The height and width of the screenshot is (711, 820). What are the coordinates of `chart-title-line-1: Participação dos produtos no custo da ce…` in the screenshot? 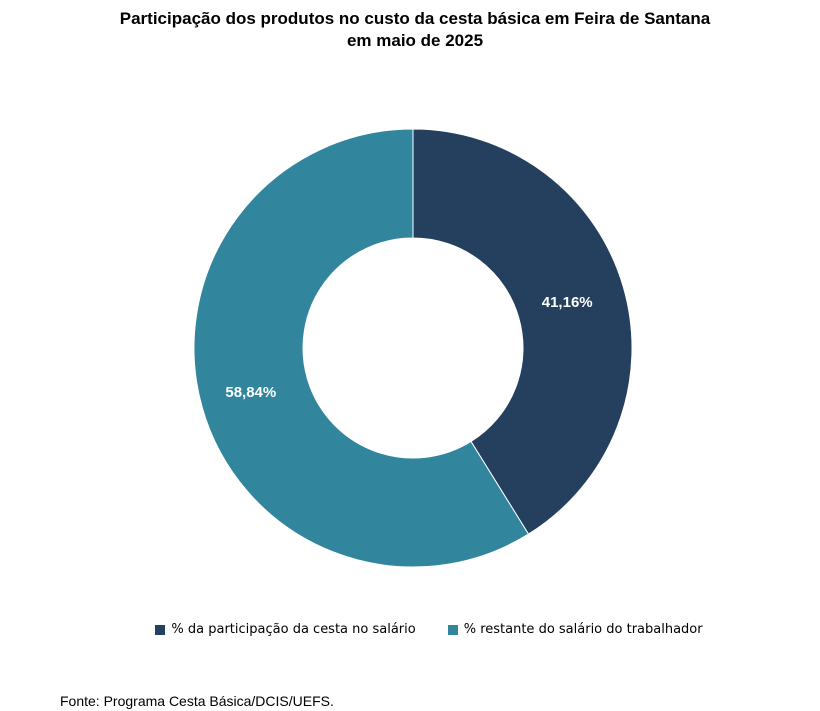 It's located at (415, 18).